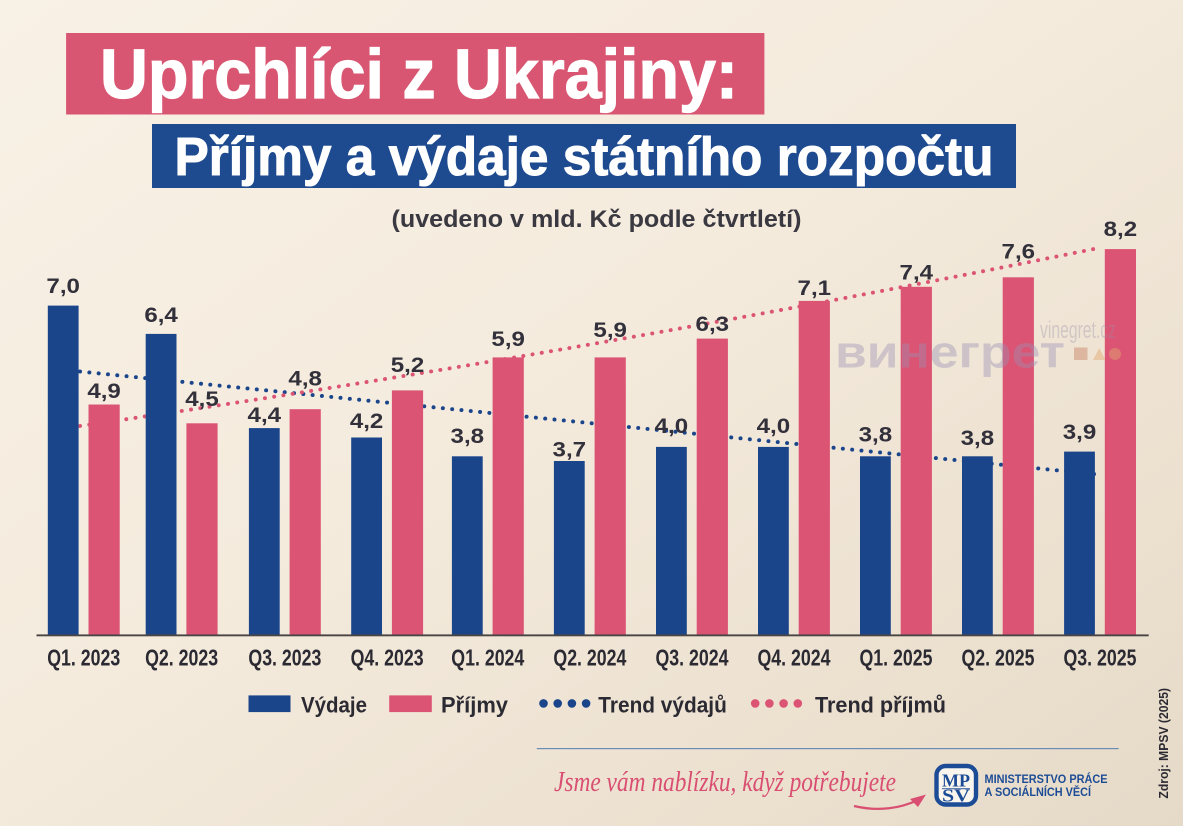  I want to click on svg-text: Zdroj: MPSV (2025), so click(1164, 743).